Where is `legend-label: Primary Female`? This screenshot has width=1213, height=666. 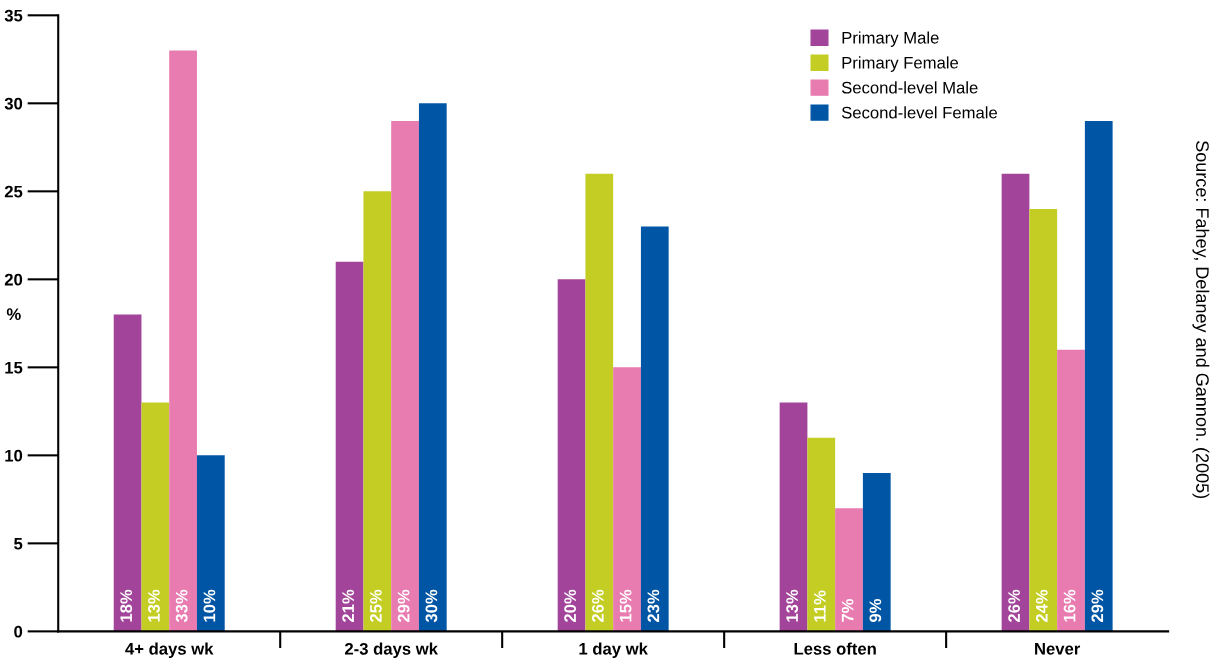
legend-label: Primary Female is located at coordinates (900, 64).